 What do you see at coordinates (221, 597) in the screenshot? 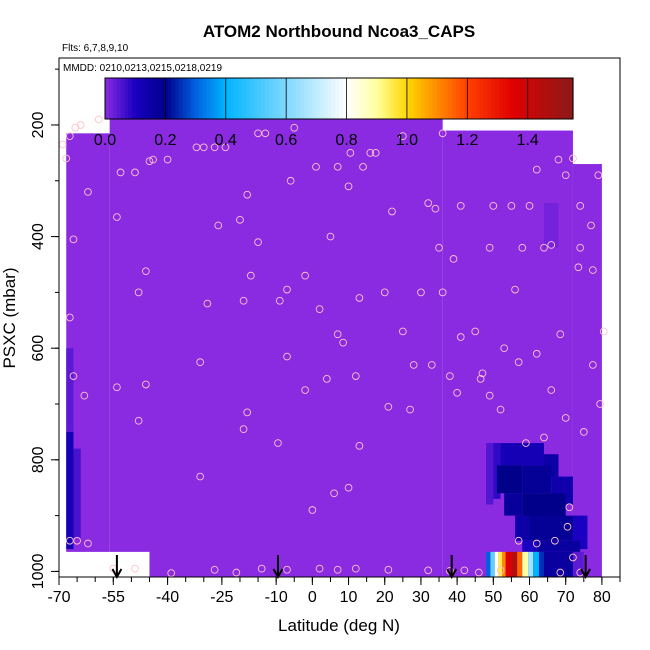
I see `x-tick-label: -25` at bounding box center [221, 597].